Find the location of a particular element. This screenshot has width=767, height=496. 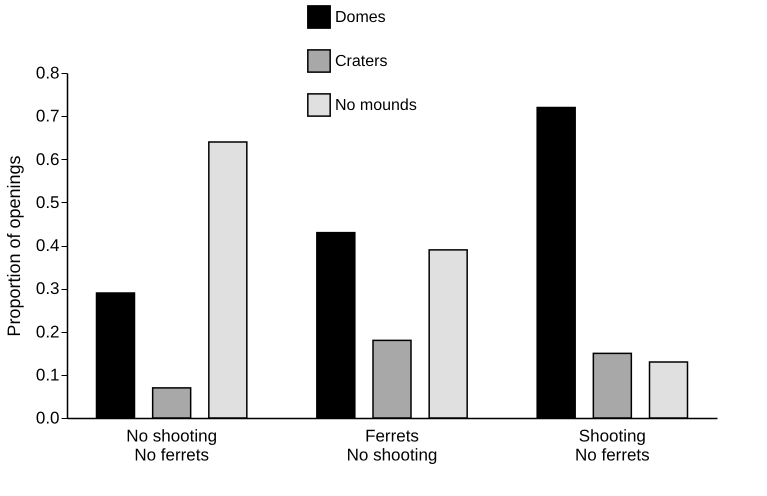

legend-label: No mounds is located at coordinates (376, 105).